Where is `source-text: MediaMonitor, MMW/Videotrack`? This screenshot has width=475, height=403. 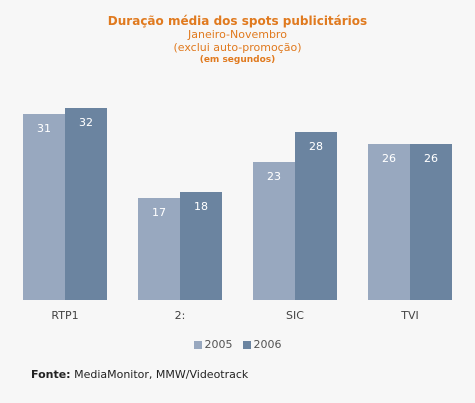 source-text: MediaMonitor, MMW/Videotrack is located at coordinates (161, 374).